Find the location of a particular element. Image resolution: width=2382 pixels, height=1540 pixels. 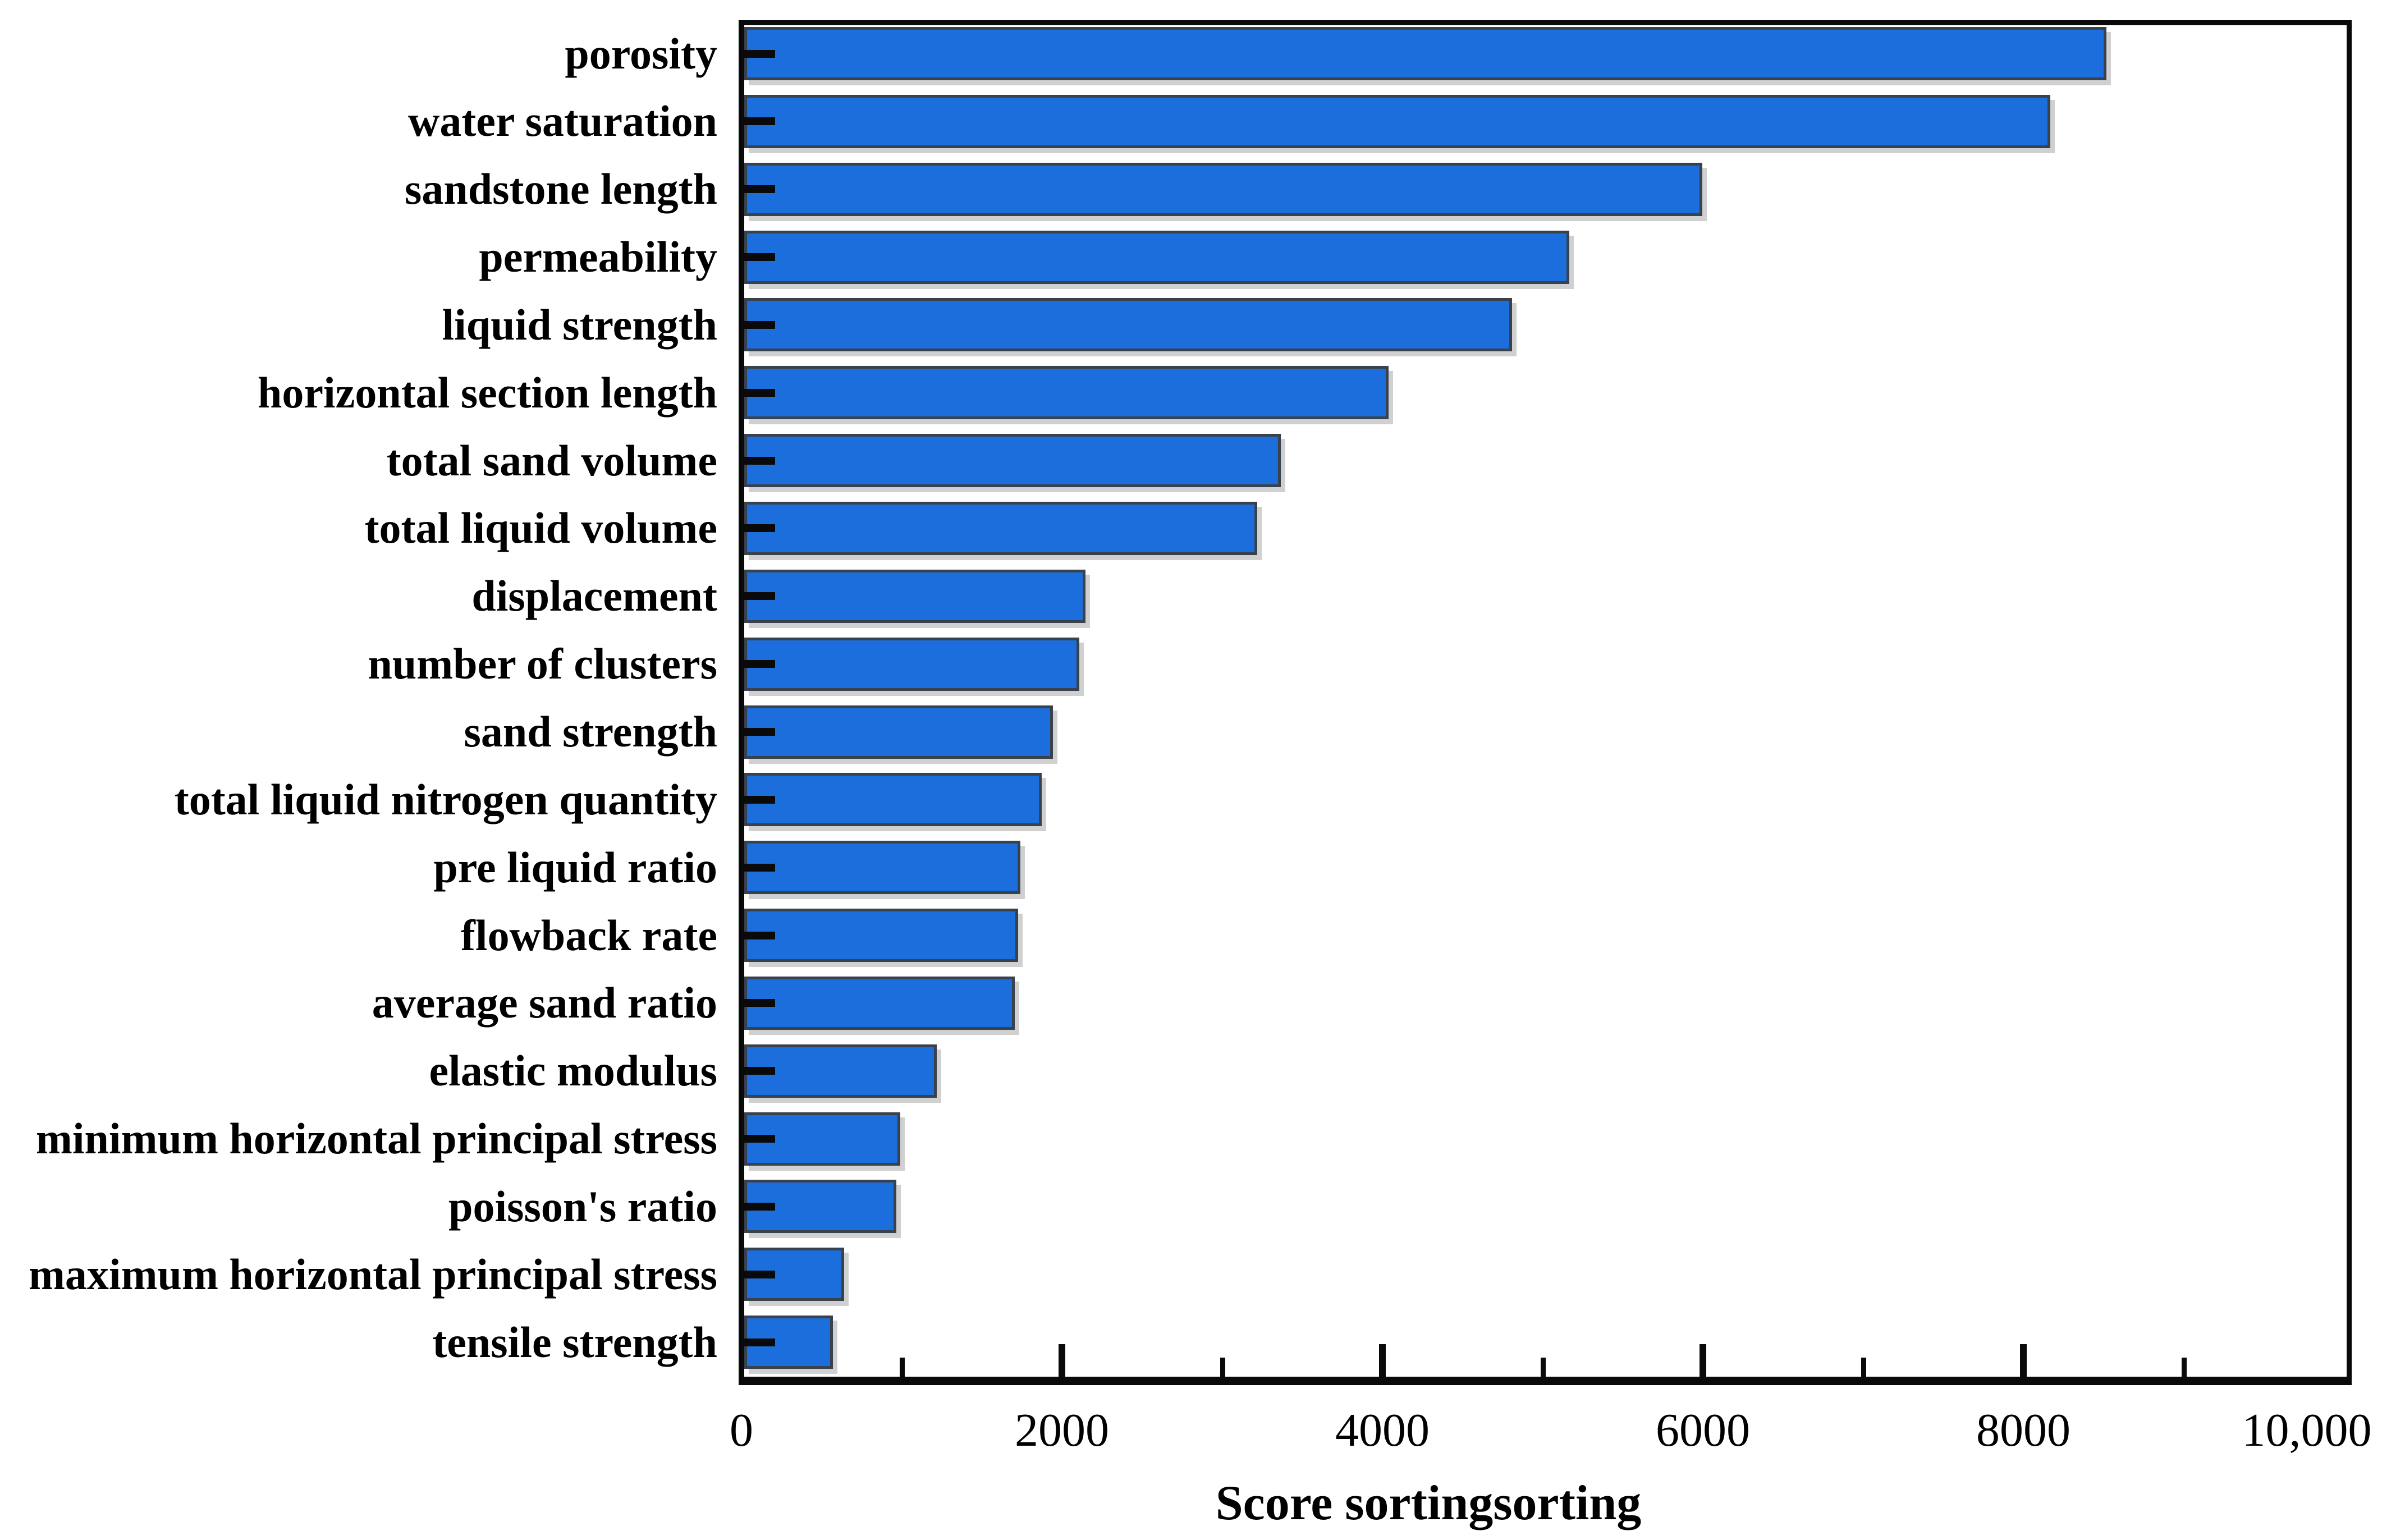

category-label: elastic modulus is located at coordinates (573, 1071).